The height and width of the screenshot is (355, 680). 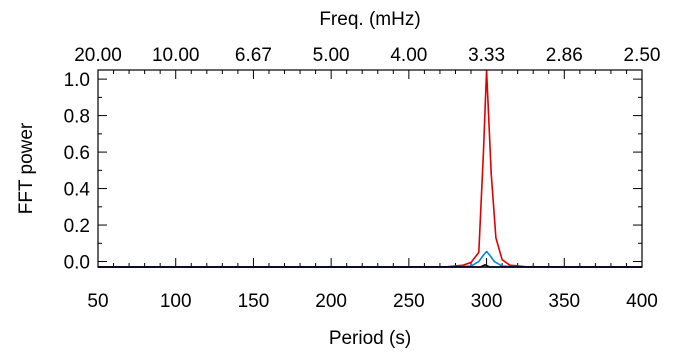 I want to click on x2-tick-label: 3.33, so click(x=486, y=55).